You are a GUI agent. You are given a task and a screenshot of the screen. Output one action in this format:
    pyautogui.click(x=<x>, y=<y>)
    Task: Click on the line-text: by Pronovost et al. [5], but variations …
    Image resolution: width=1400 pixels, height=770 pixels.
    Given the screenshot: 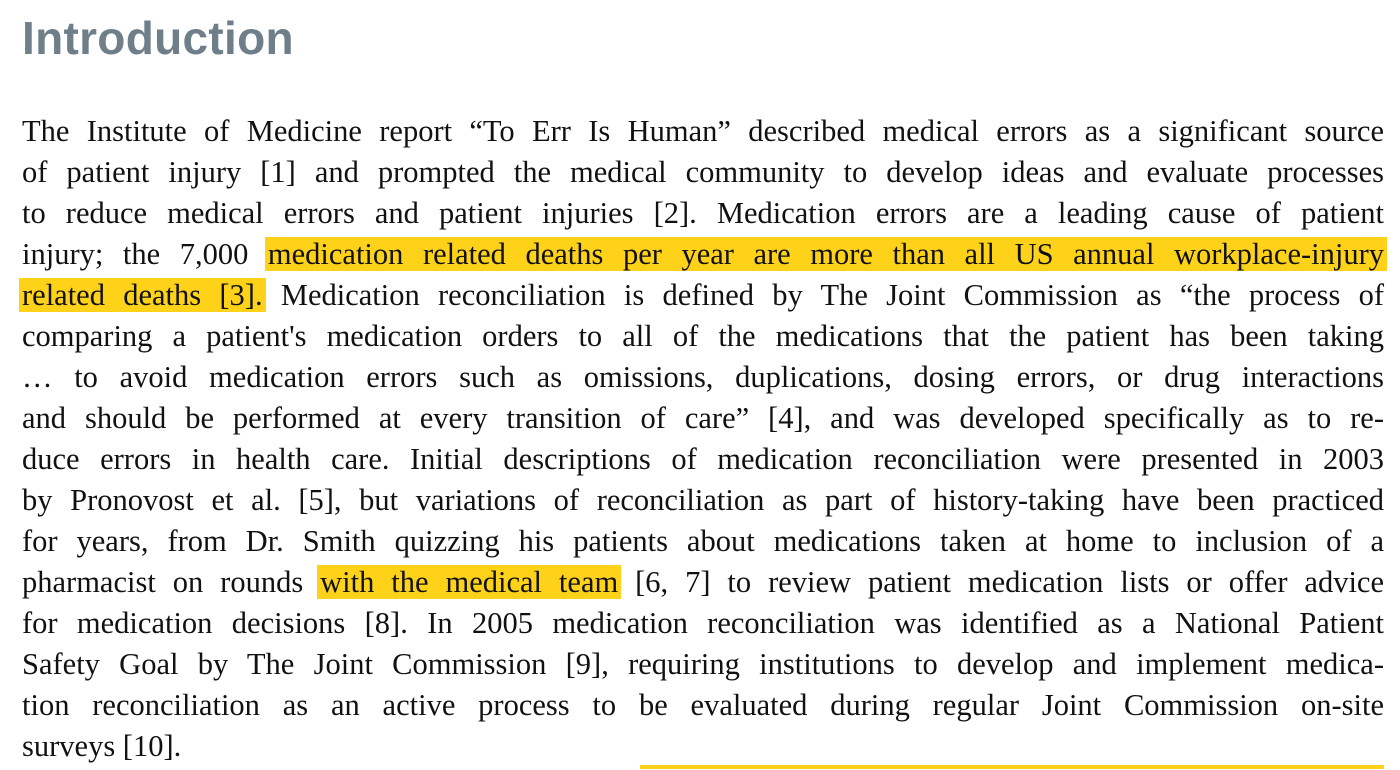 What is the action you would take?
    pyautogui.click(x=703, y=500)
    